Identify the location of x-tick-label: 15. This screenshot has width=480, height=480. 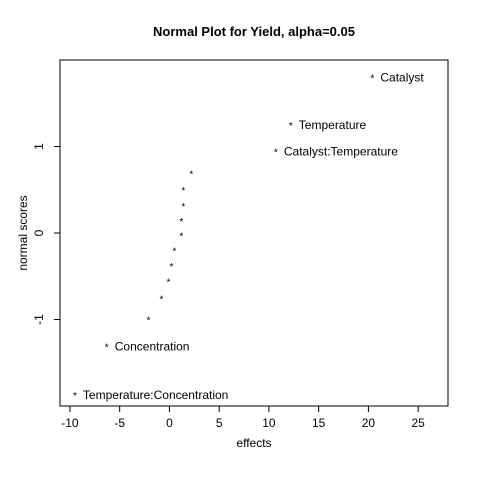
(319, 423).